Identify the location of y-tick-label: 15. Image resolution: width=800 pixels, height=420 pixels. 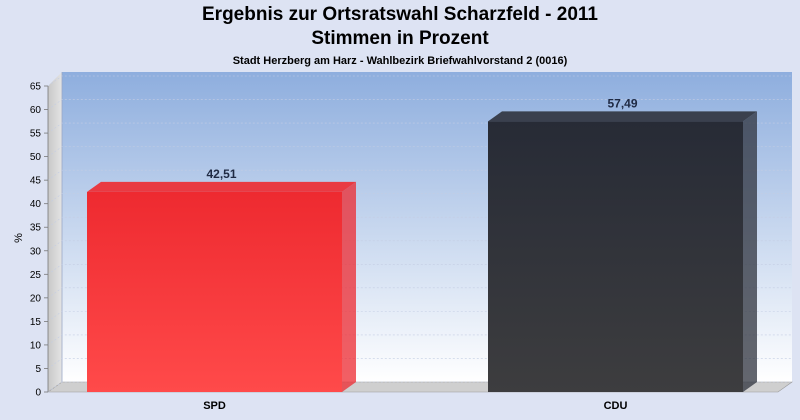
(36, 322).